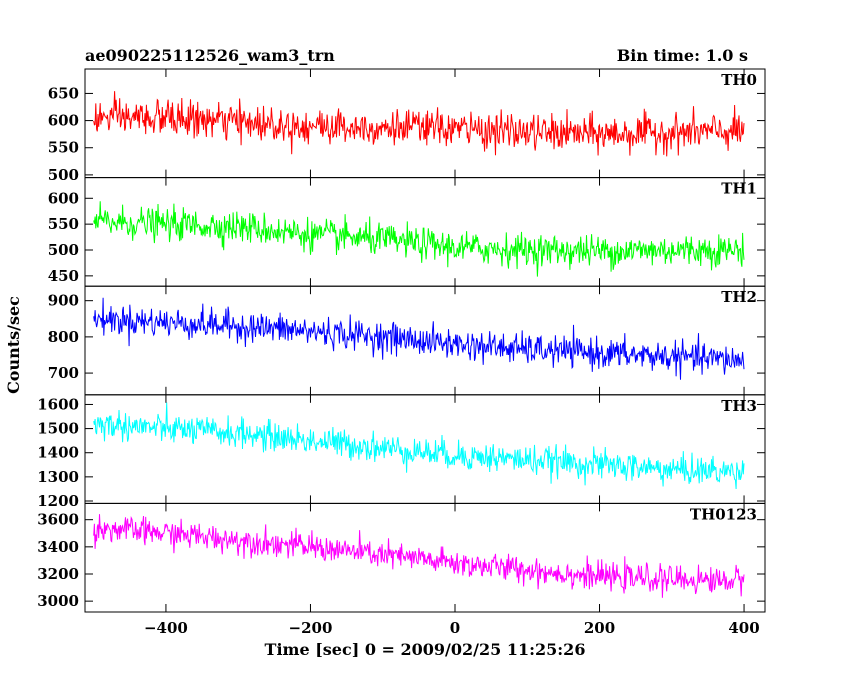 This screenshot has height=680, width=850. What do you see at coordinates (63, 276) in the screenshot?
I see `y-tick-label: 450` at bounding box center [63, 276].